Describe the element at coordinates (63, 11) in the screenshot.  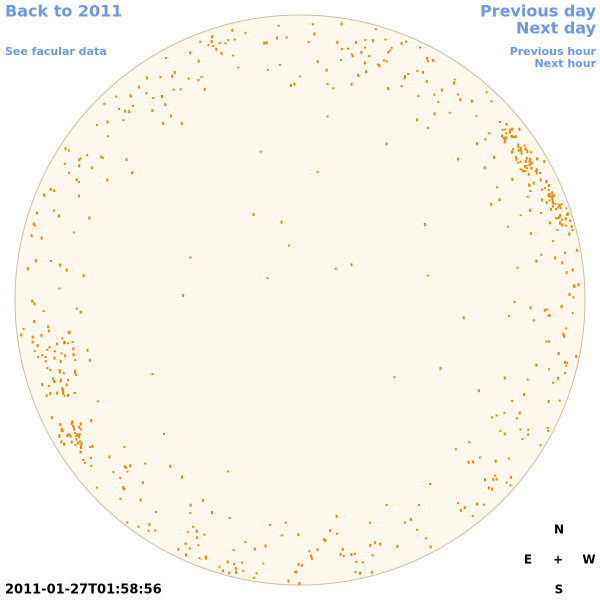
I see `back-link: Back to 2011` at that location.